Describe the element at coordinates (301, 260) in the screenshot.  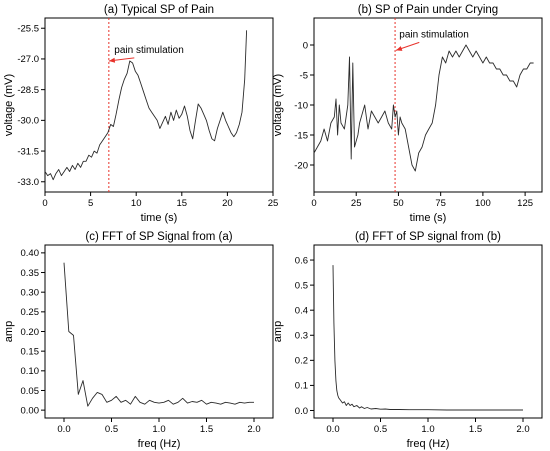
I see `y-tick-label: 0.6` at that location.